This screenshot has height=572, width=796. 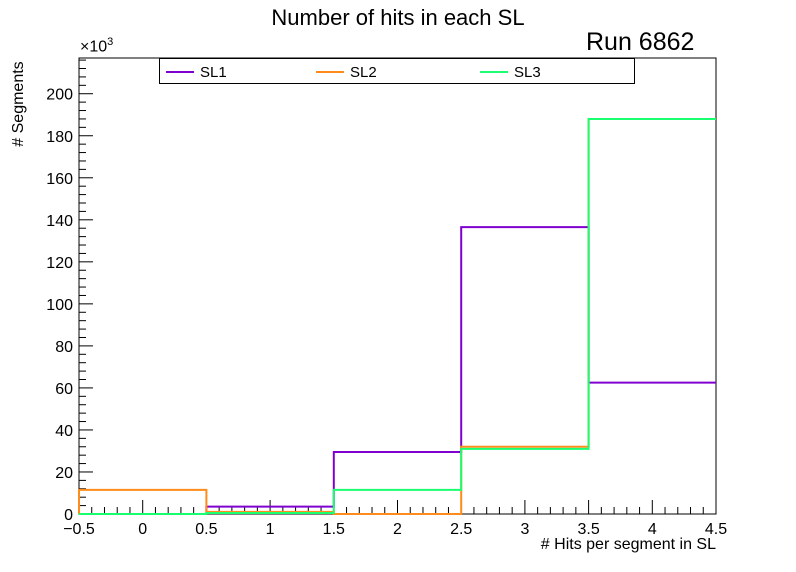 What do you see at coordinates (334, 529) in the screenshot?
I see `x-tick-label: 1.5` at bounding box center [334, 529].